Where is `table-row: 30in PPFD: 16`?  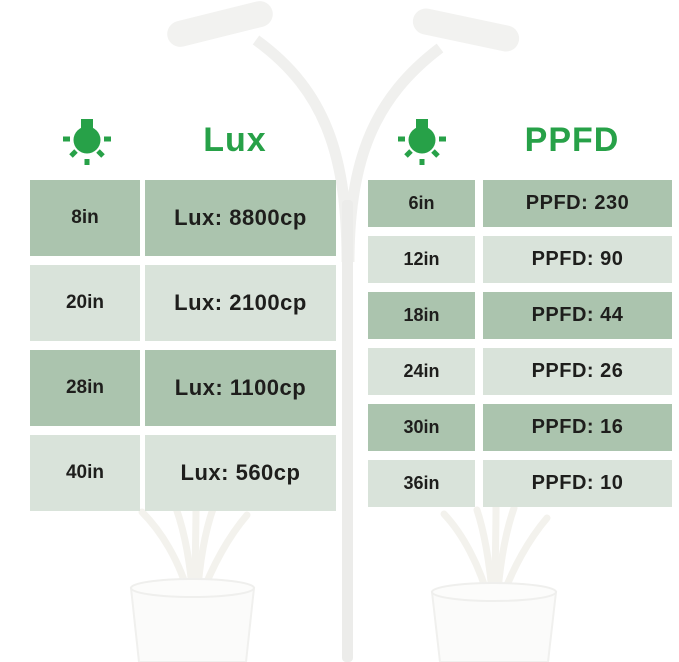
table-row: 30in PPFD: 16 is located at coordinates (520, 427).